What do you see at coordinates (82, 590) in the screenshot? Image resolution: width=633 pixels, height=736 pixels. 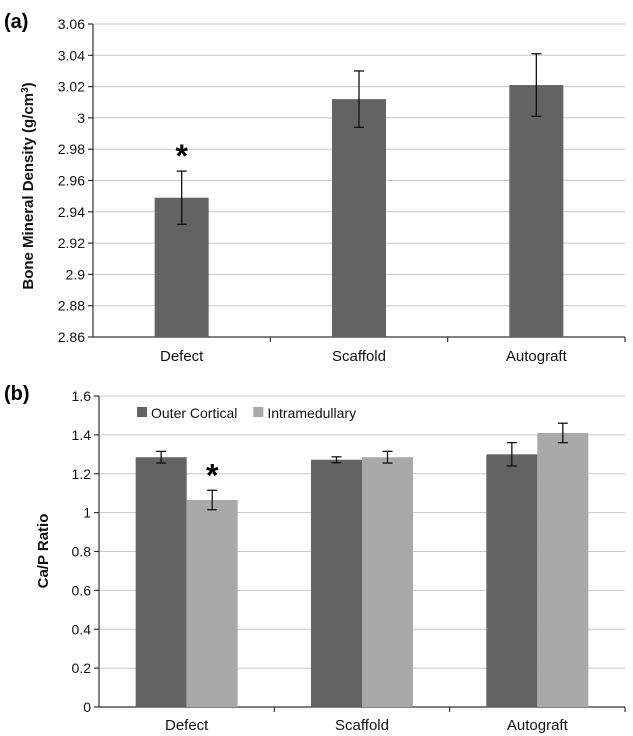 I see `panel-b-y-tick-label: 0.6` at bounding box center [82, 590].